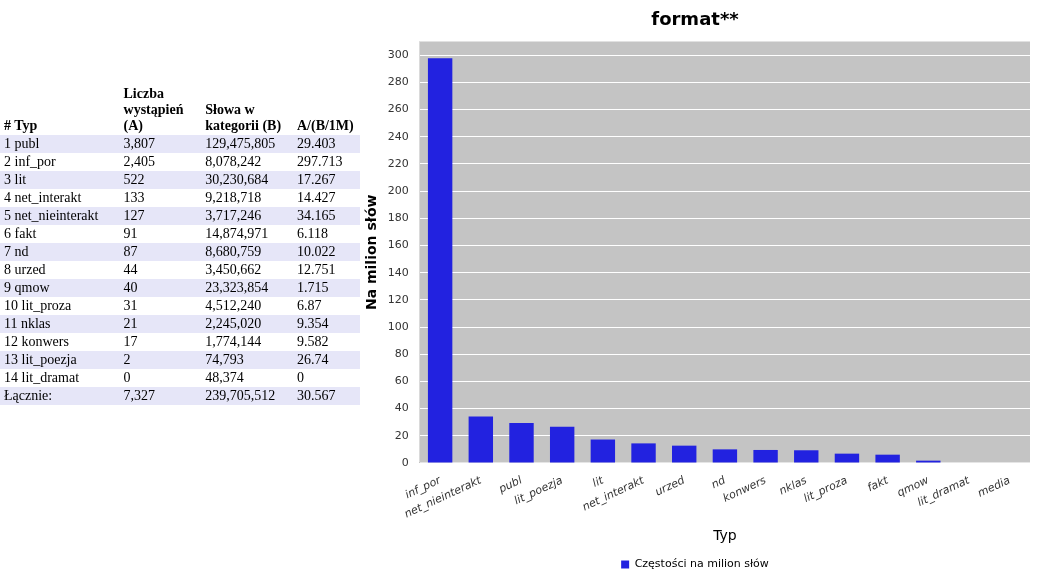 This screenshot has height=586, width=1051. What do you see at coordinates (60, 144) in the screenshot?
I see `text: 1 publ` at bounding box center [60, 144].